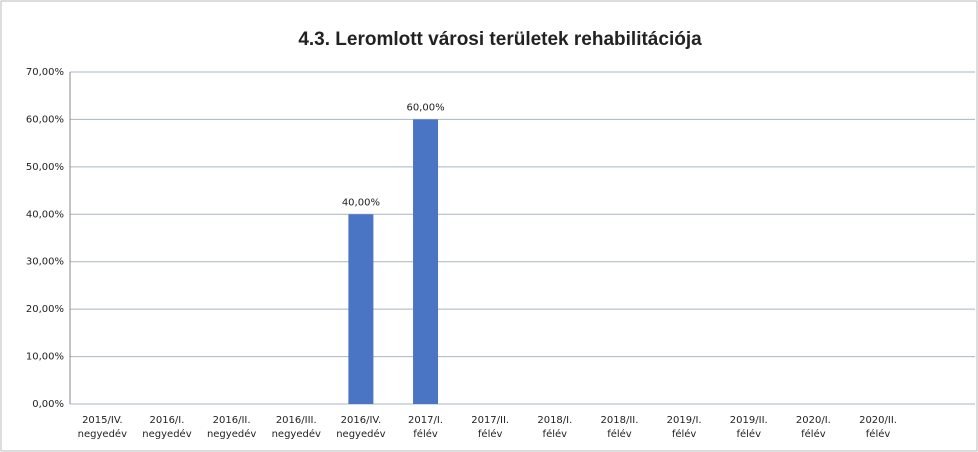  What do you see at coordinates (490, 420) in the screenshot?
I see `x-tick-label: 2017/II.` at bounding box center [490, 420].